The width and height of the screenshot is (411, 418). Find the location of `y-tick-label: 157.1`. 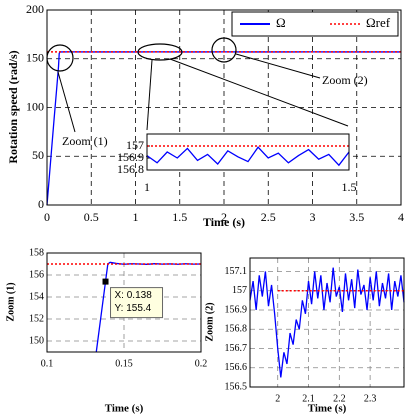

y-tick-label: 157.1 is located at coordinates (236, 271).